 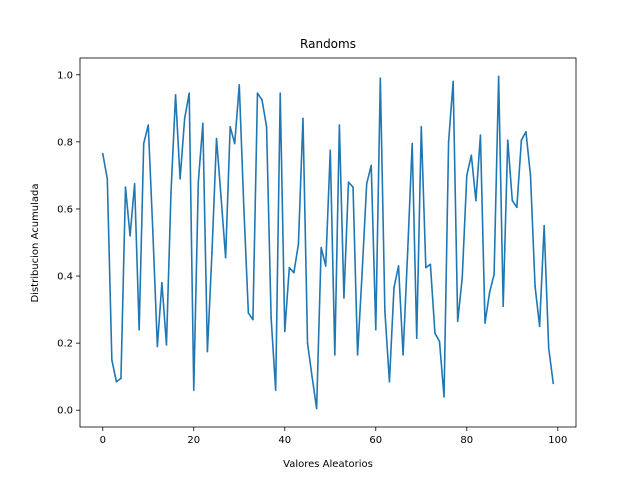 What do you see at coordinates (65, 142) in the screenshot?
I see `y-tick-label: 0.8` at bounding box center [65, 142].